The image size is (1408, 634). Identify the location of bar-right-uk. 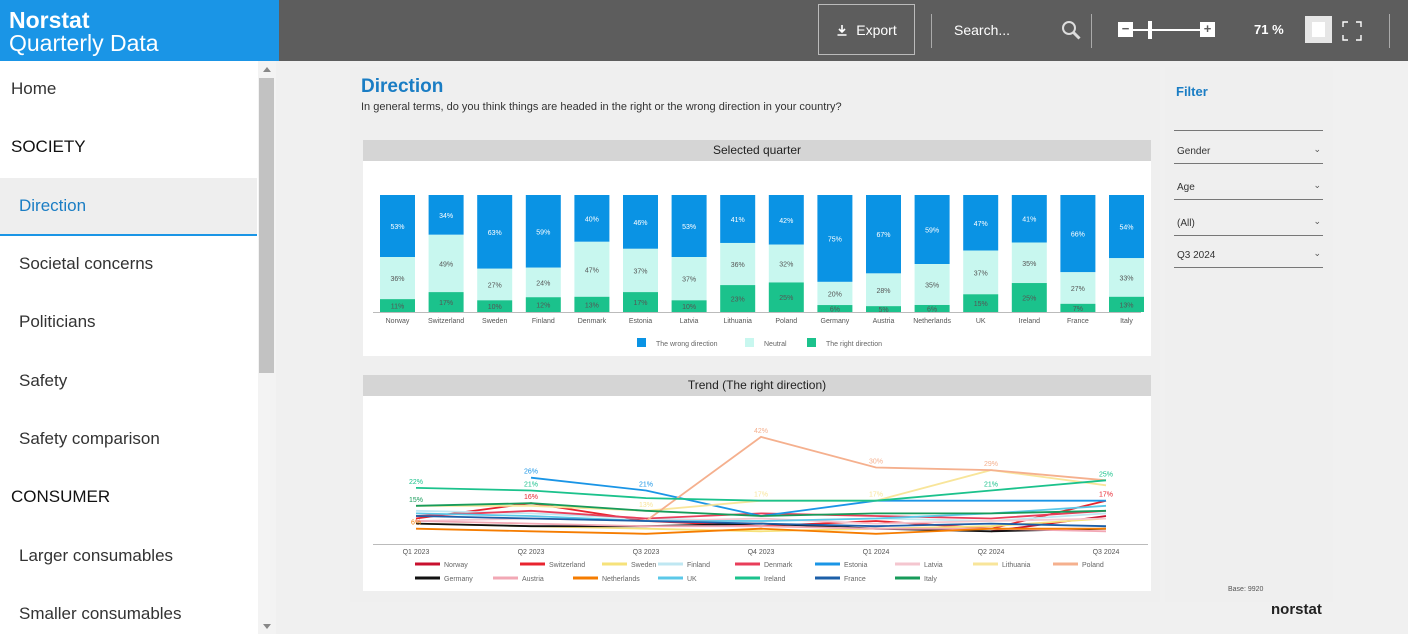
(981, 303).